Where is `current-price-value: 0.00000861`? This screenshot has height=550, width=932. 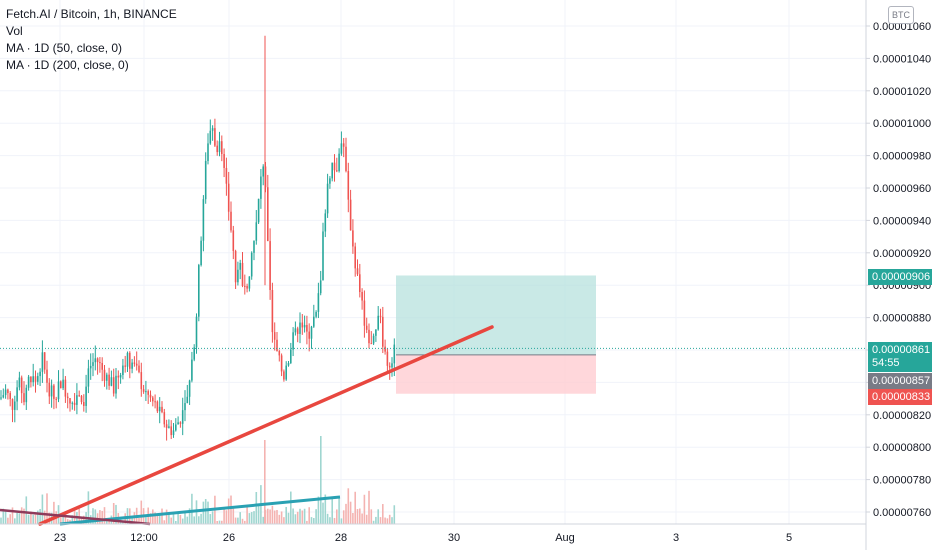
current-price-value: 0.00000861 is located at coordinates (901, 350).